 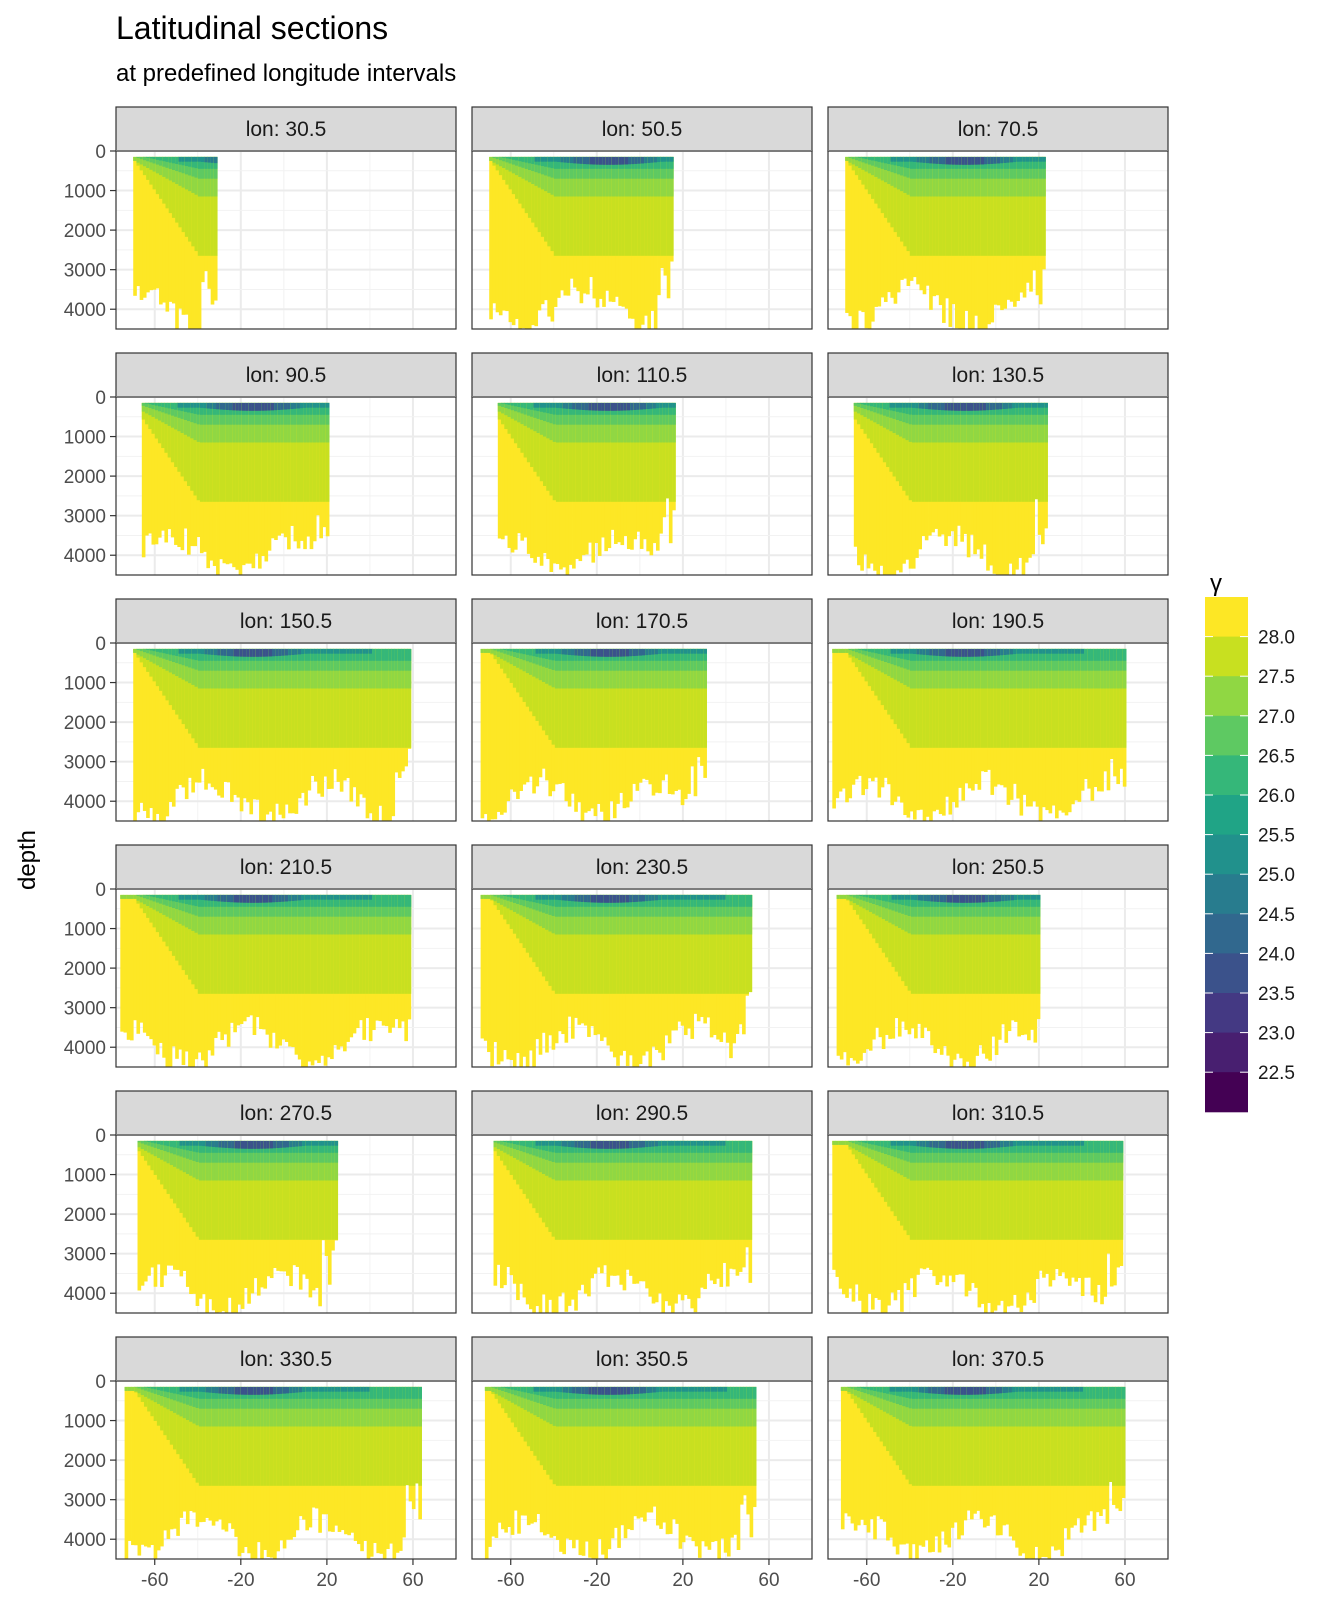 I want to click on y-tick-label: 2000, so click(x=85, y=969).